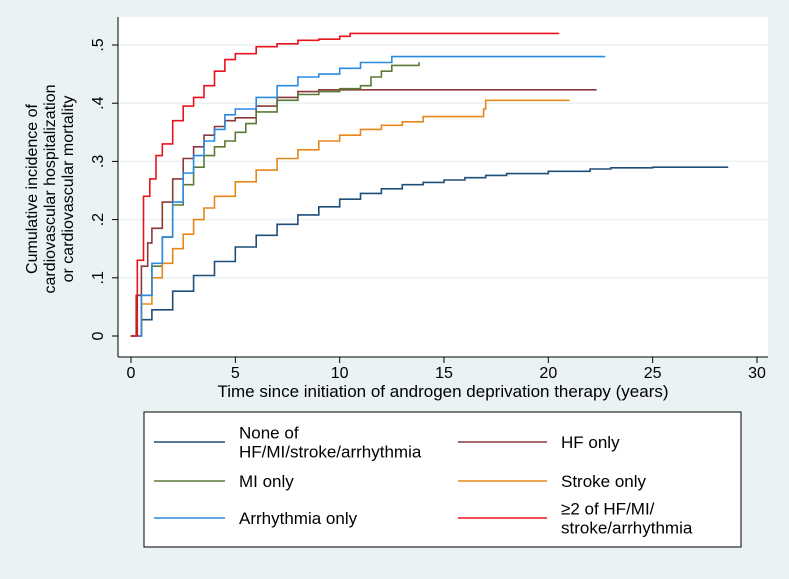  Describe the element at coordinates (98, 277) in the screenshot. I see `y-tick-label-1: .1` at that location.